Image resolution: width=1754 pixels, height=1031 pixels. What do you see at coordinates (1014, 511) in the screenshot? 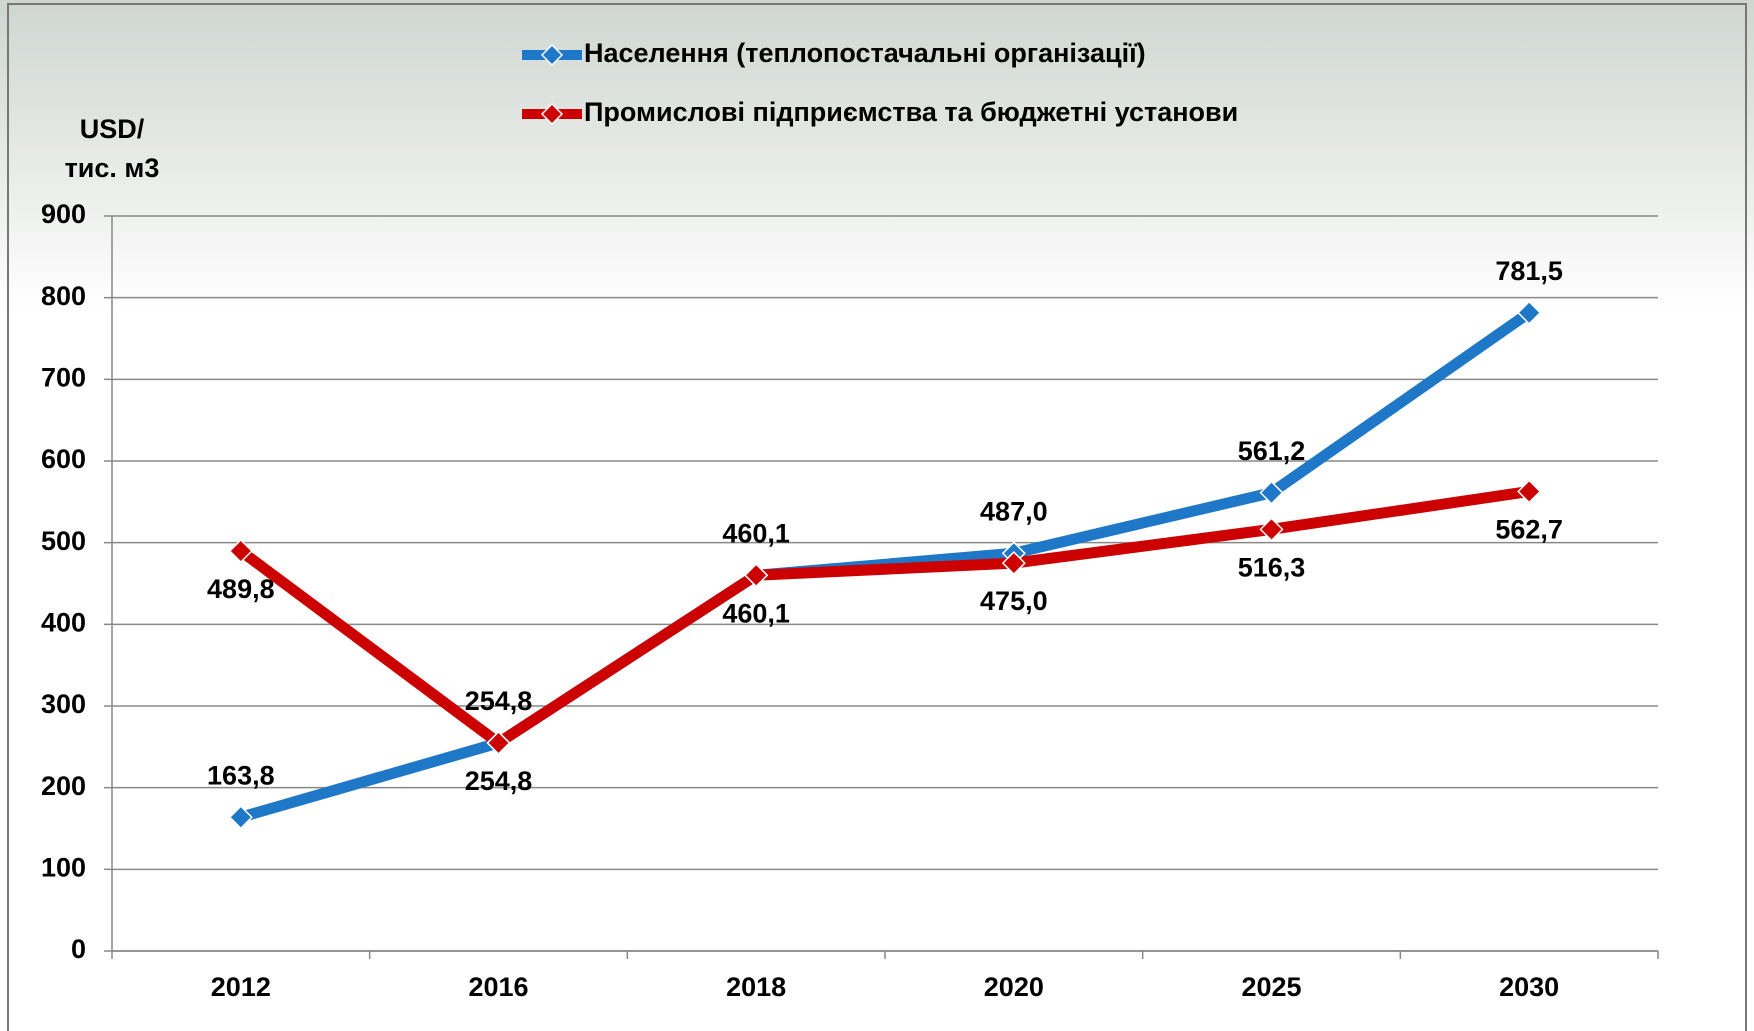
I see `data-label: 487,0` at bounding box center [1014, 511].